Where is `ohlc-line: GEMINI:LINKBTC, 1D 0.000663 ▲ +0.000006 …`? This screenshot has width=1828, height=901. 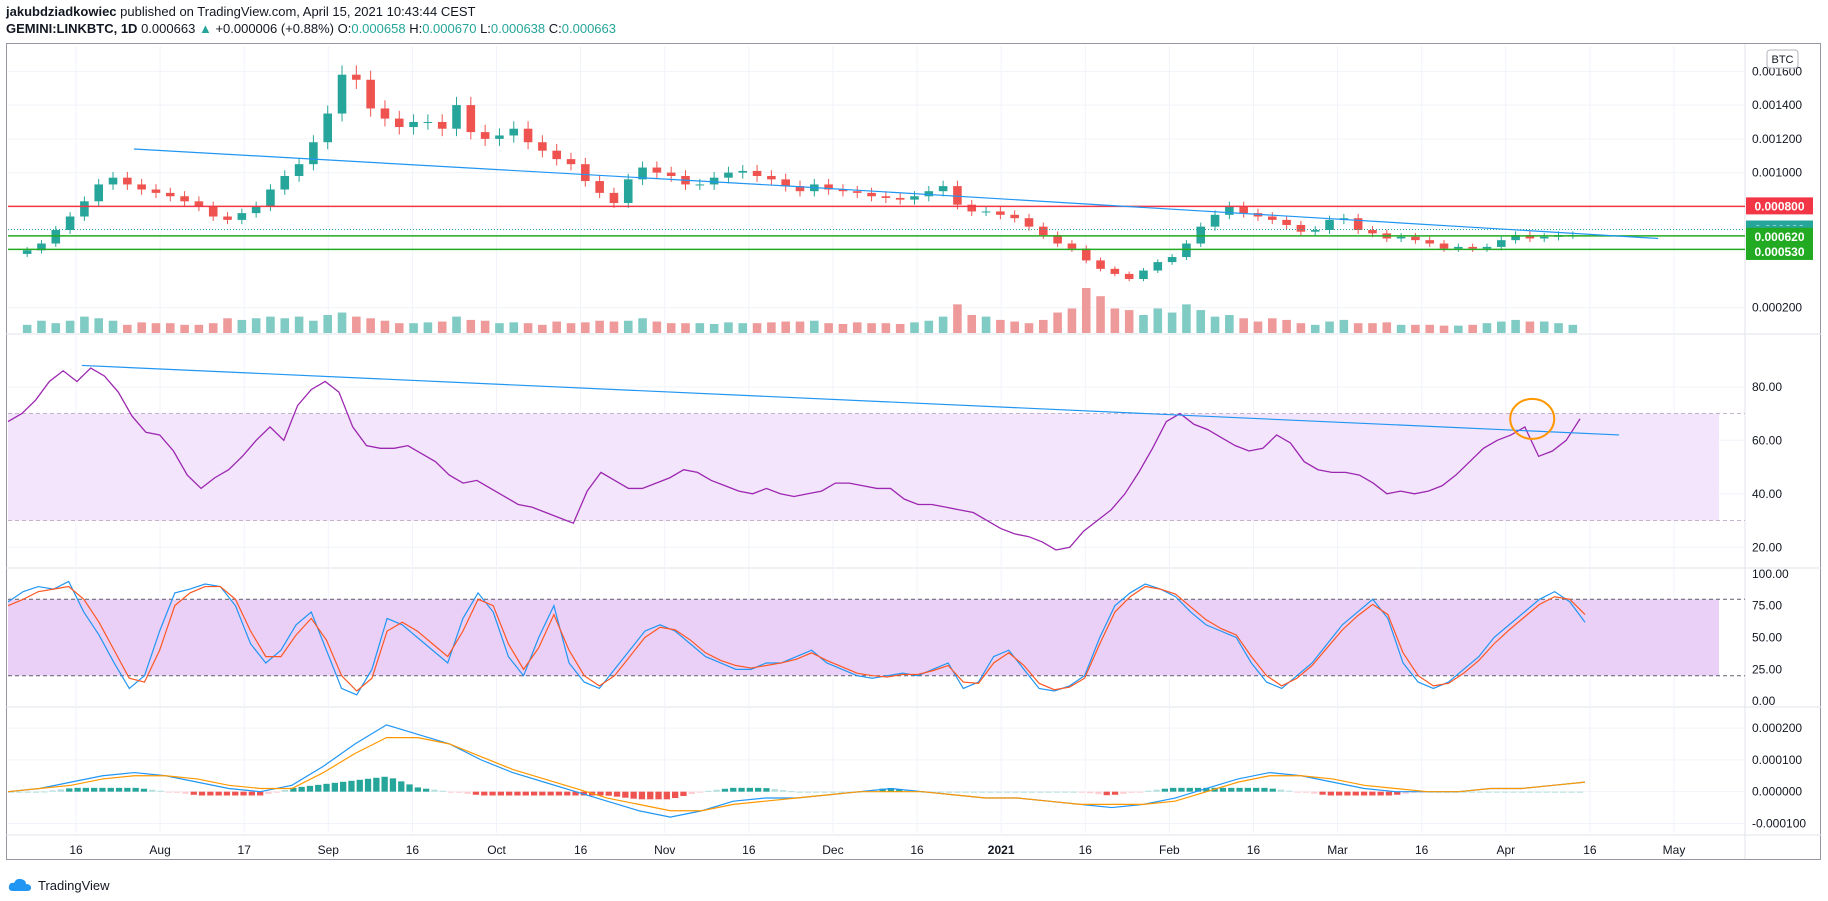 ohlc-line: GEMINI:LINKBTC, 1D 0.000663 ▲ +0.000006 … is located at coordinates (311, 28).